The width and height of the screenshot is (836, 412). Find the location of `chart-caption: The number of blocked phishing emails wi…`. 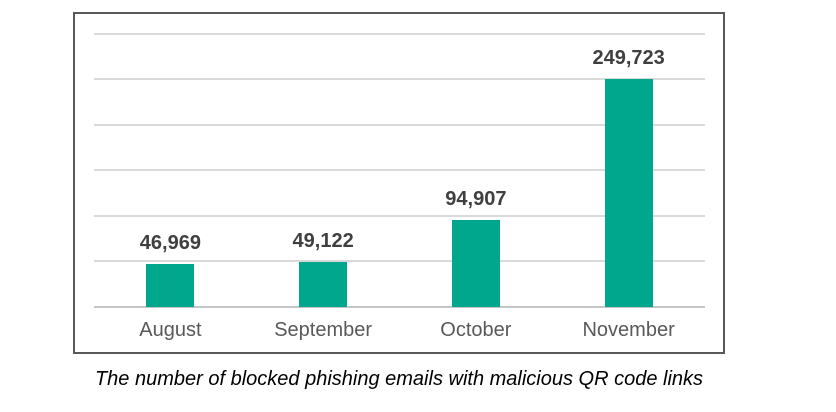

chart-caption: The number of blocked phishing emails wi… is located at coordinates (399, 379).